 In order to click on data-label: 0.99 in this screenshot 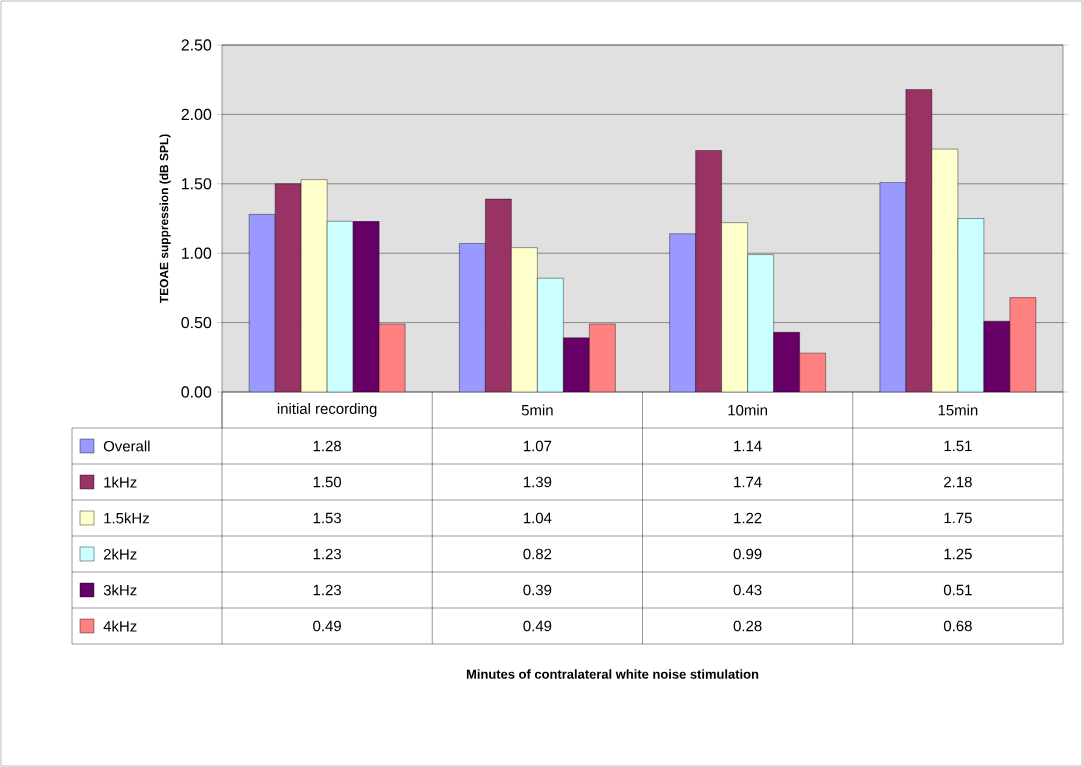, I will do `click(747, 554)`.